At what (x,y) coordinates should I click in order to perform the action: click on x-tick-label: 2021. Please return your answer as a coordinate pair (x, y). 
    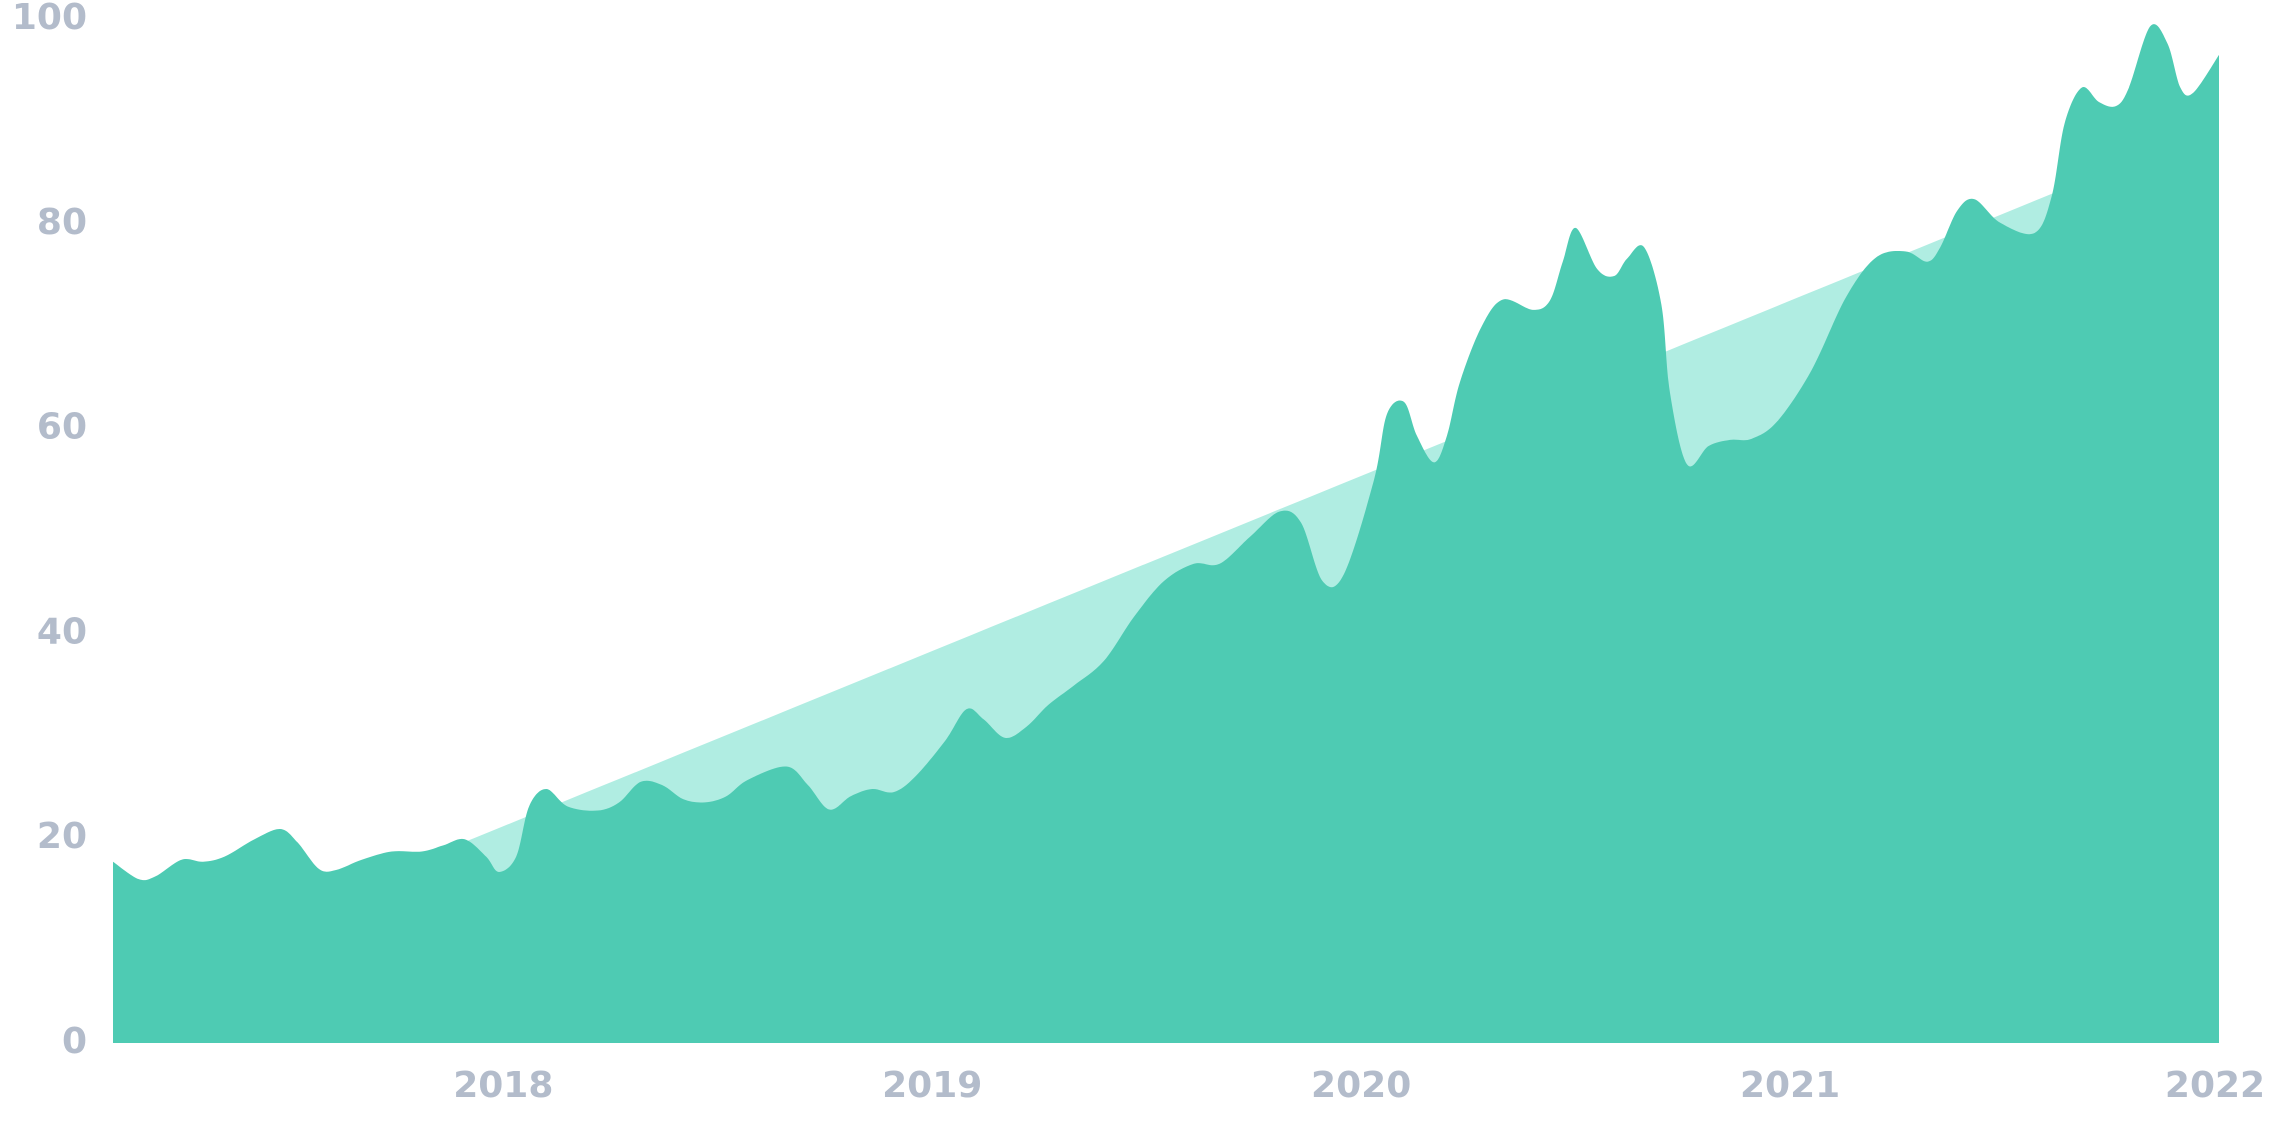
    Looking at the image, I should click on (1790, 1085).